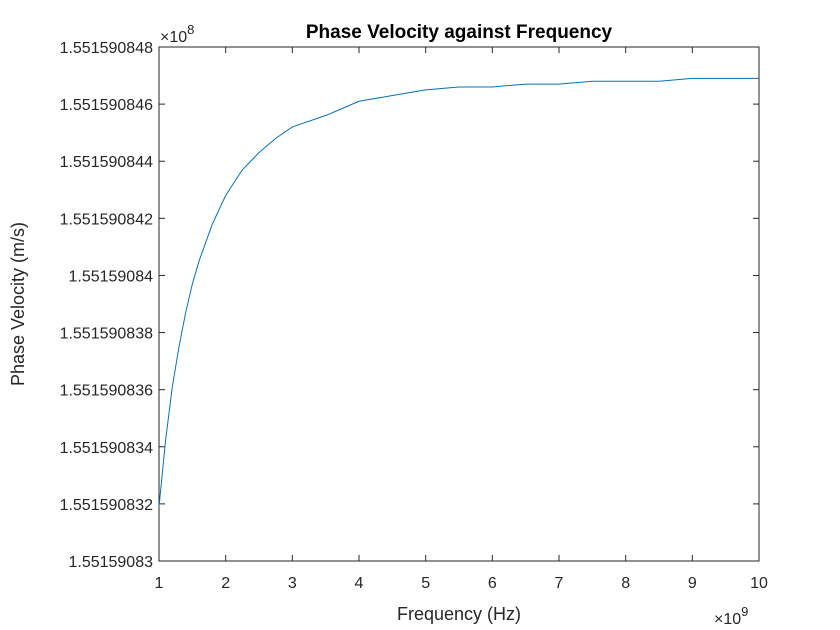 The height and width of the screenshot is (630, 840). I want to click on x-tick-label: 7, so click(559, 583).